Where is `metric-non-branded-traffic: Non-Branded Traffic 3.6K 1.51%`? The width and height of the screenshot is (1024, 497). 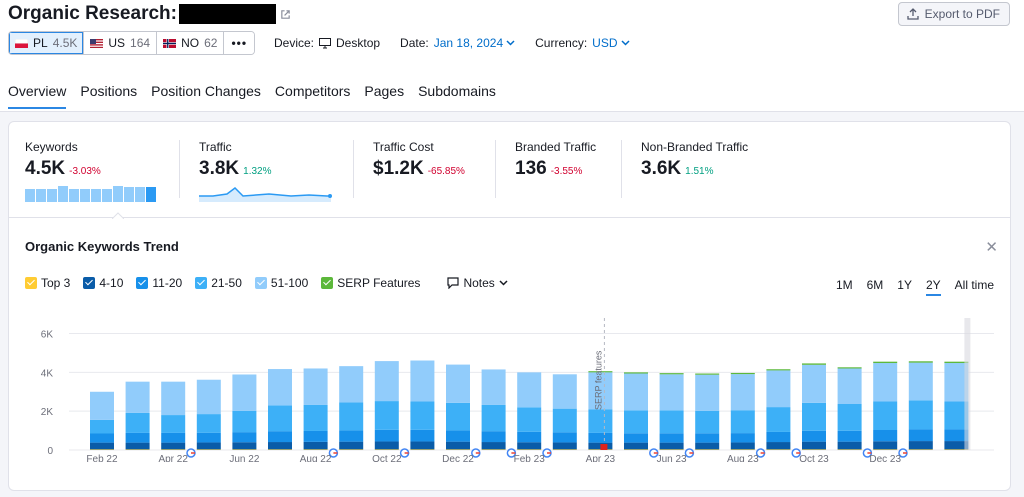 metric-non-branded-traffic: Non-Branded Traffic 3.6K 1.51% is located at coordinates (695, 159).